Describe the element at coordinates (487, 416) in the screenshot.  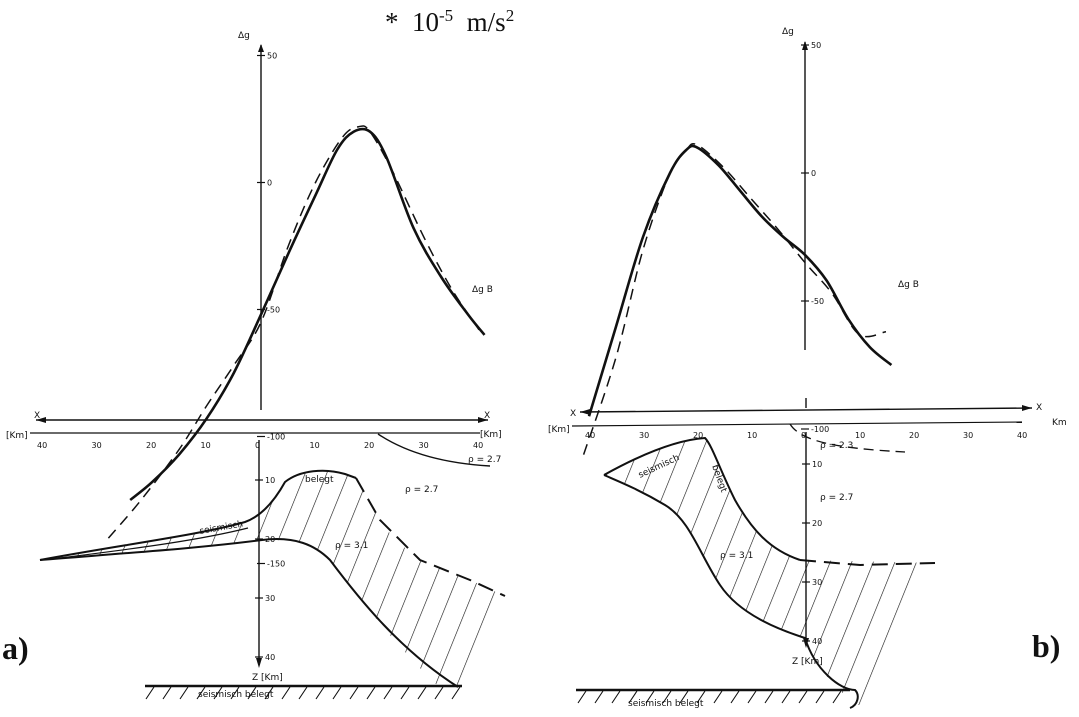
I see `x-axis-label-right-a: X` at that location.